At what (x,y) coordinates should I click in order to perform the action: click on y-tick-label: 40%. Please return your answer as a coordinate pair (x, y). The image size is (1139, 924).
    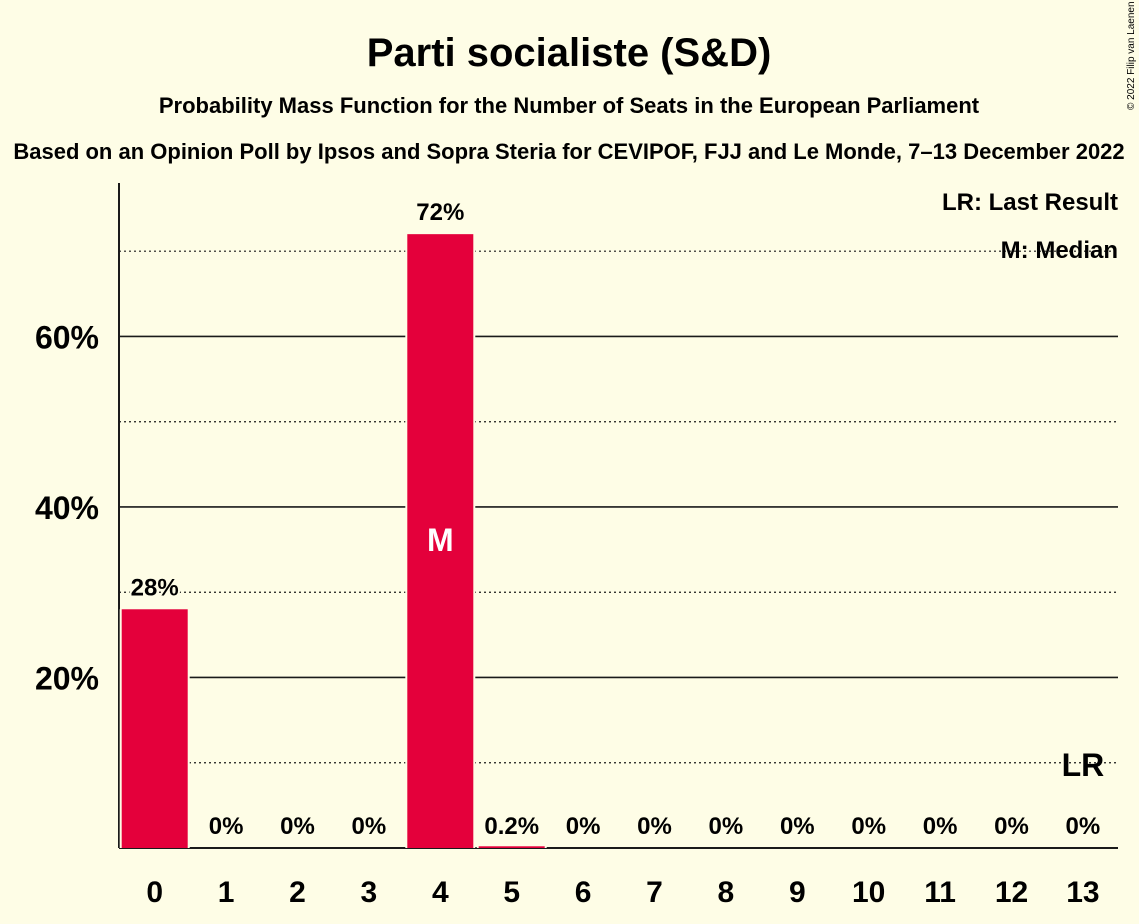
    Looking at the image, I should click on (67, 508).